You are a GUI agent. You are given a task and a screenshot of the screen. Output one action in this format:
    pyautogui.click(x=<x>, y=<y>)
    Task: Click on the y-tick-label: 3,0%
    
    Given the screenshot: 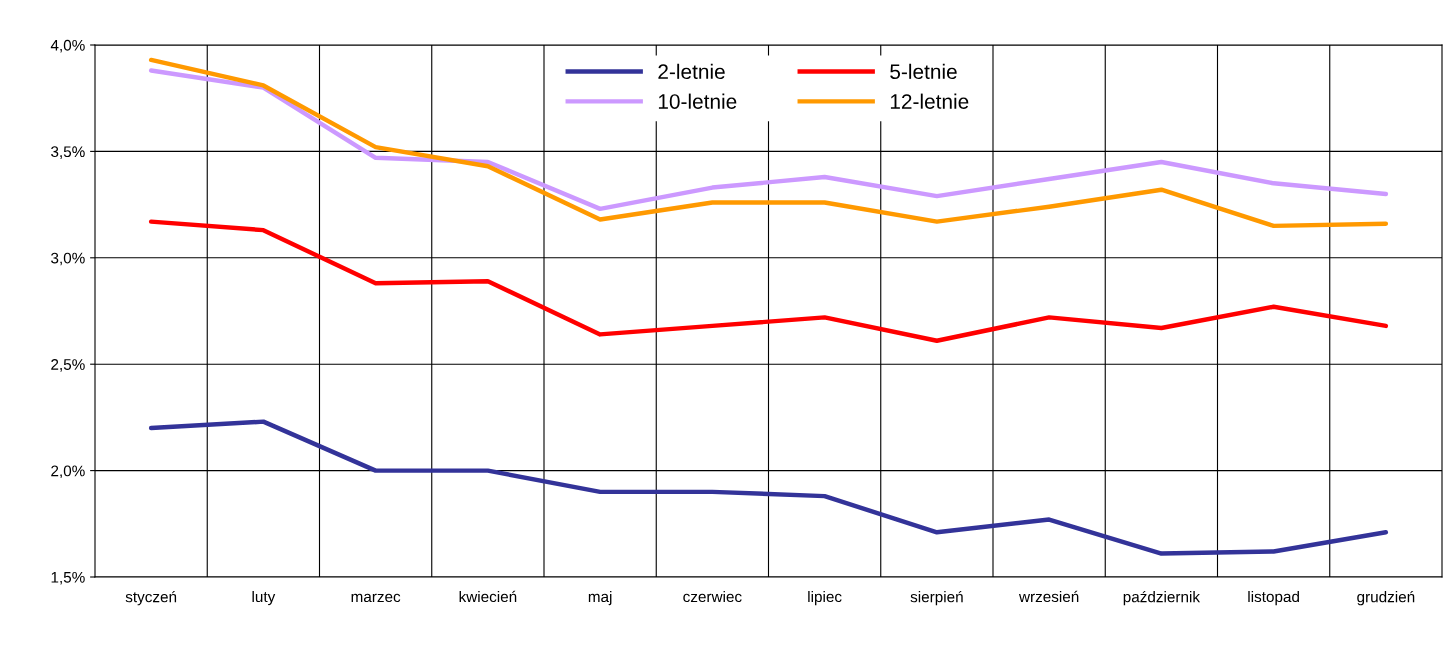 What is the action you would take?
    pyautogui.click(x=68, y=259)
    